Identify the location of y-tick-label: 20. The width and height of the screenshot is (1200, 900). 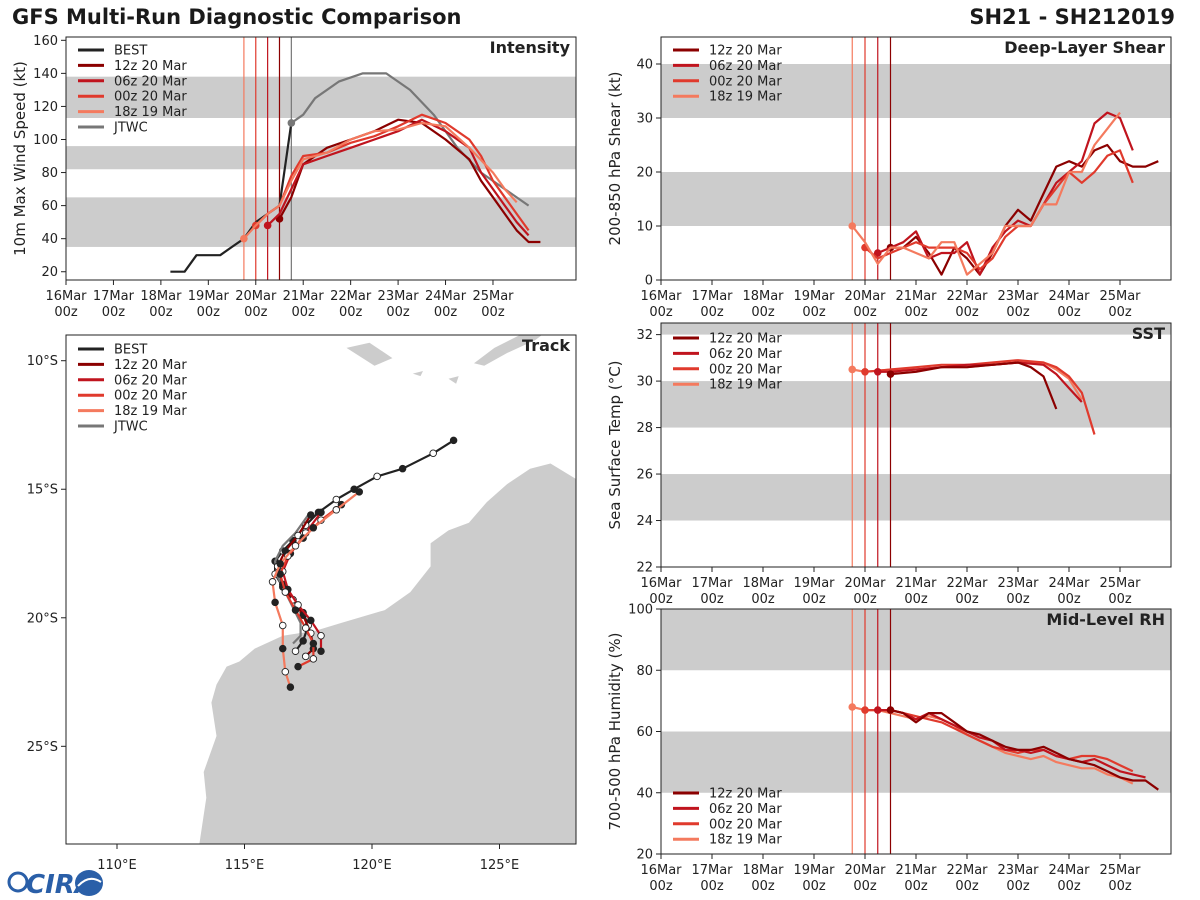
(644, 855).